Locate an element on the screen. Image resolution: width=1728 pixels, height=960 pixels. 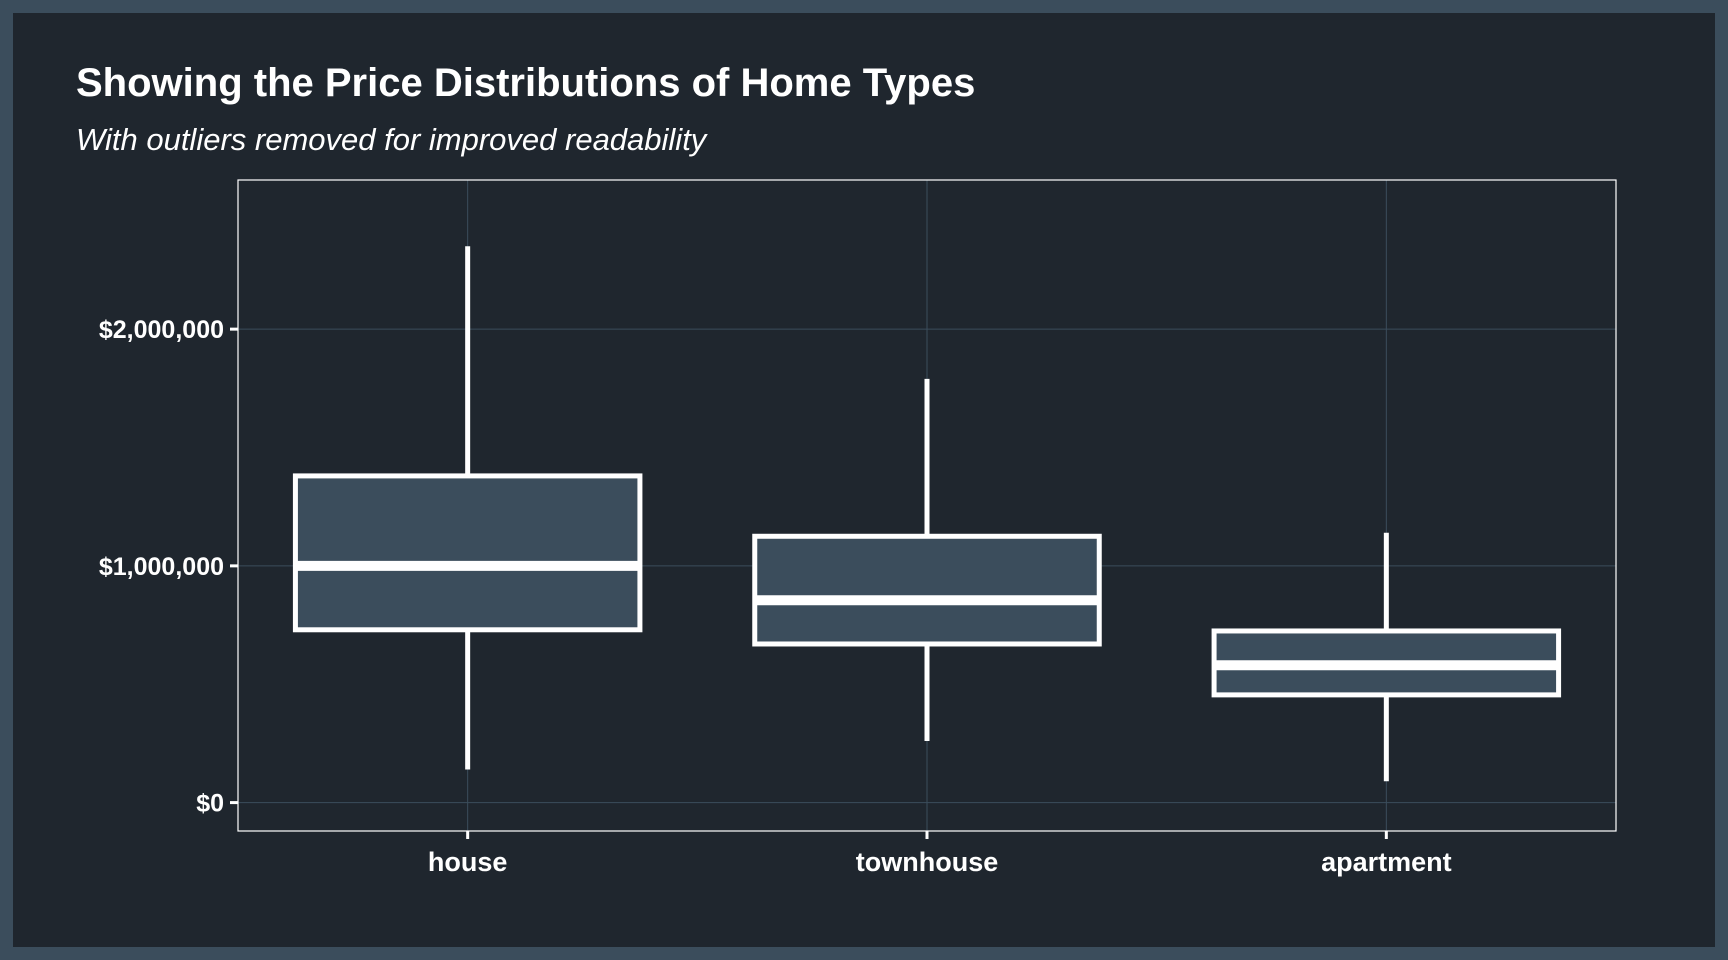
y-tick-label: $0 is located at coordinates (210, 804).